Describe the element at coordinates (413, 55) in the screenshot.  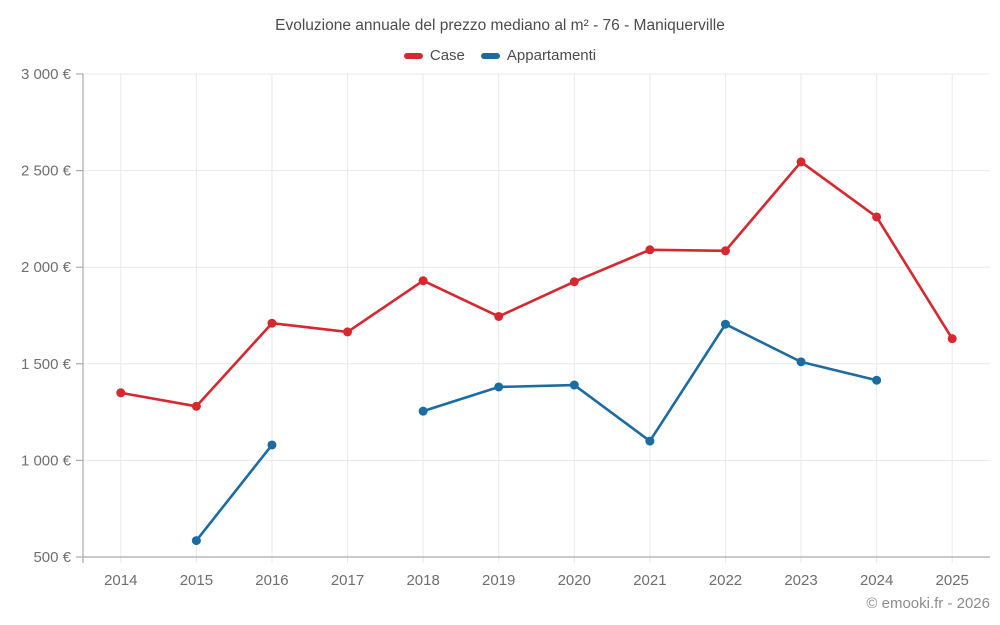
I see `case-series-swatch-icon` at that location.